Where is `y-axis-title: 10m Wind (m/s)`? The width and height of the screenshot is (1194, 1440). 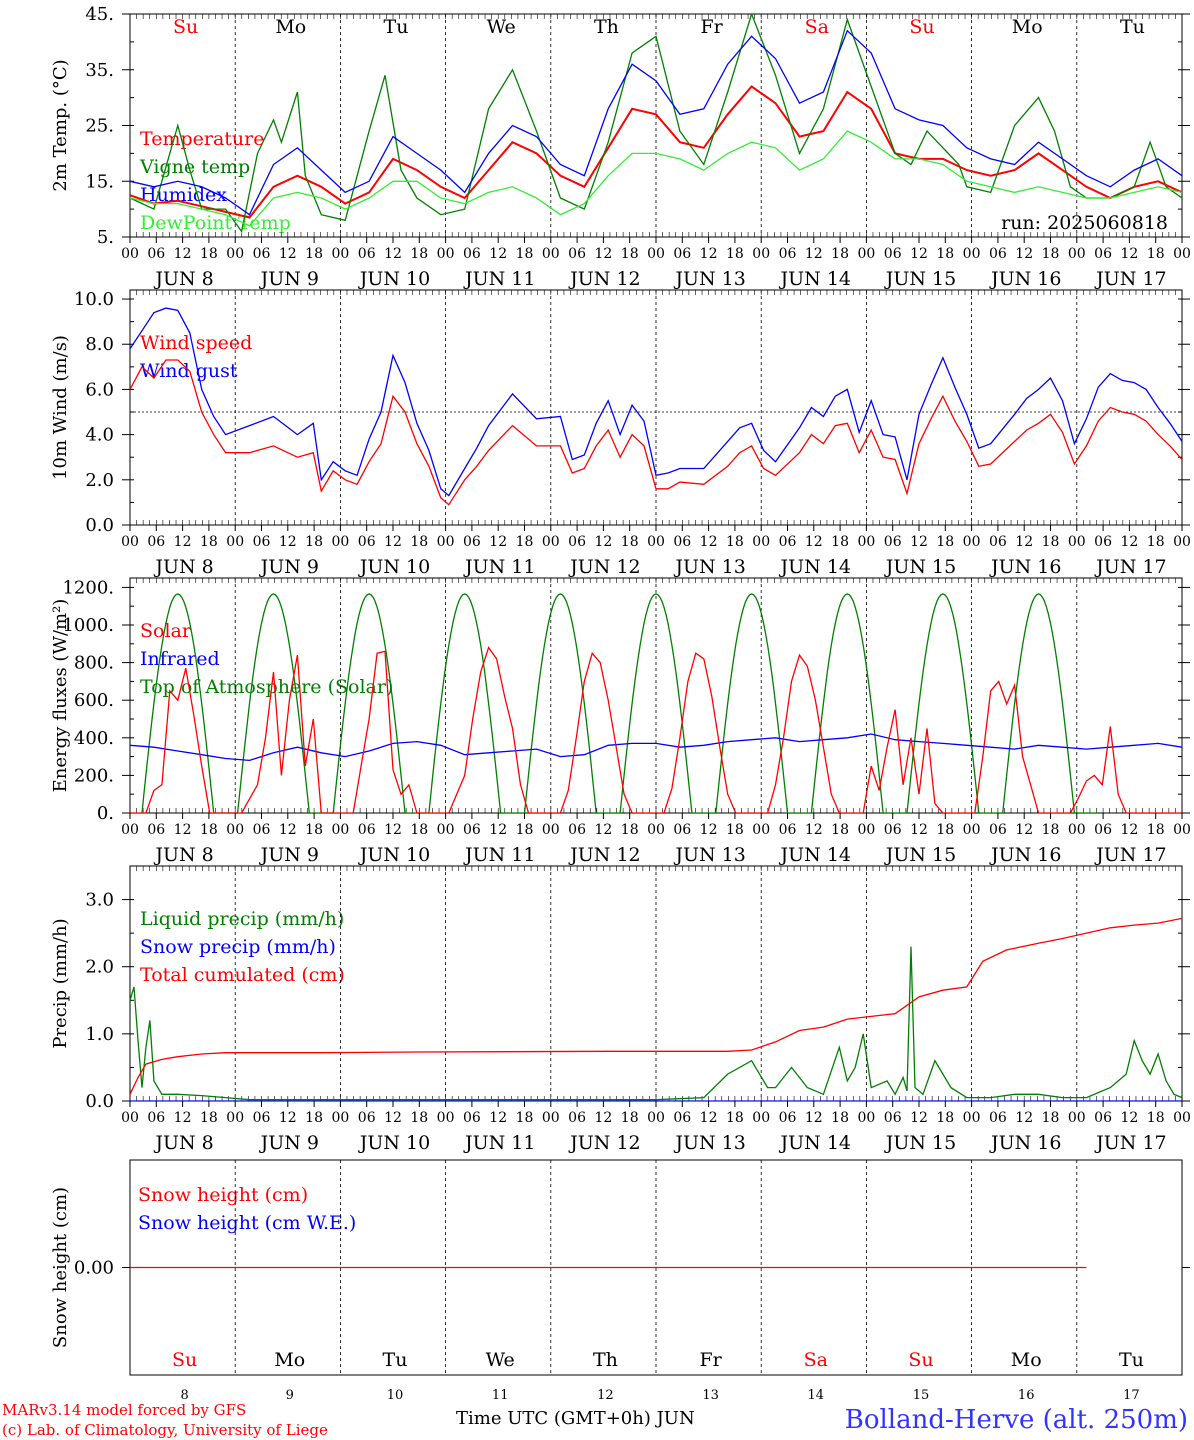
y-axis-title: 10m Wind (m/s) is located at coordinates (60, 407).